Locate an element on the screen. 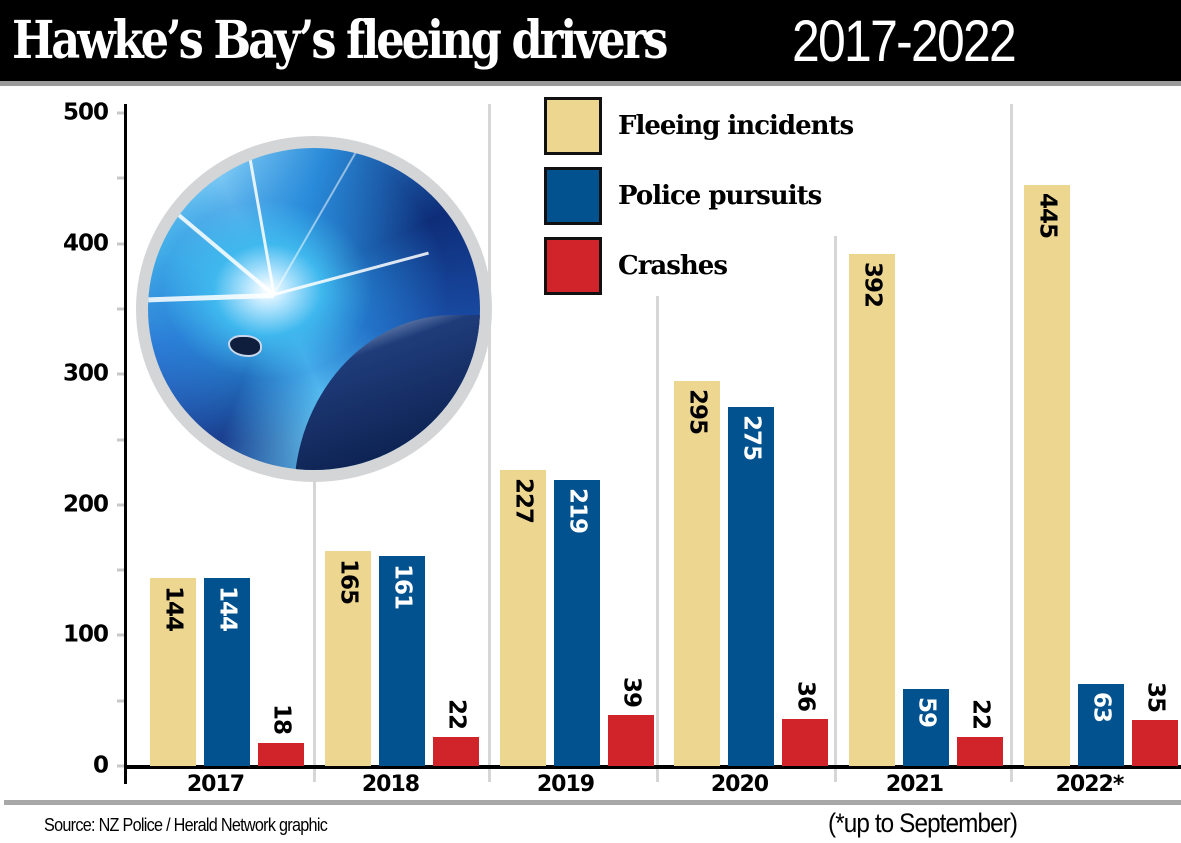 The width and height of the screenshot is (1181, 843). photo-inner is located at coordinates (314, 309).